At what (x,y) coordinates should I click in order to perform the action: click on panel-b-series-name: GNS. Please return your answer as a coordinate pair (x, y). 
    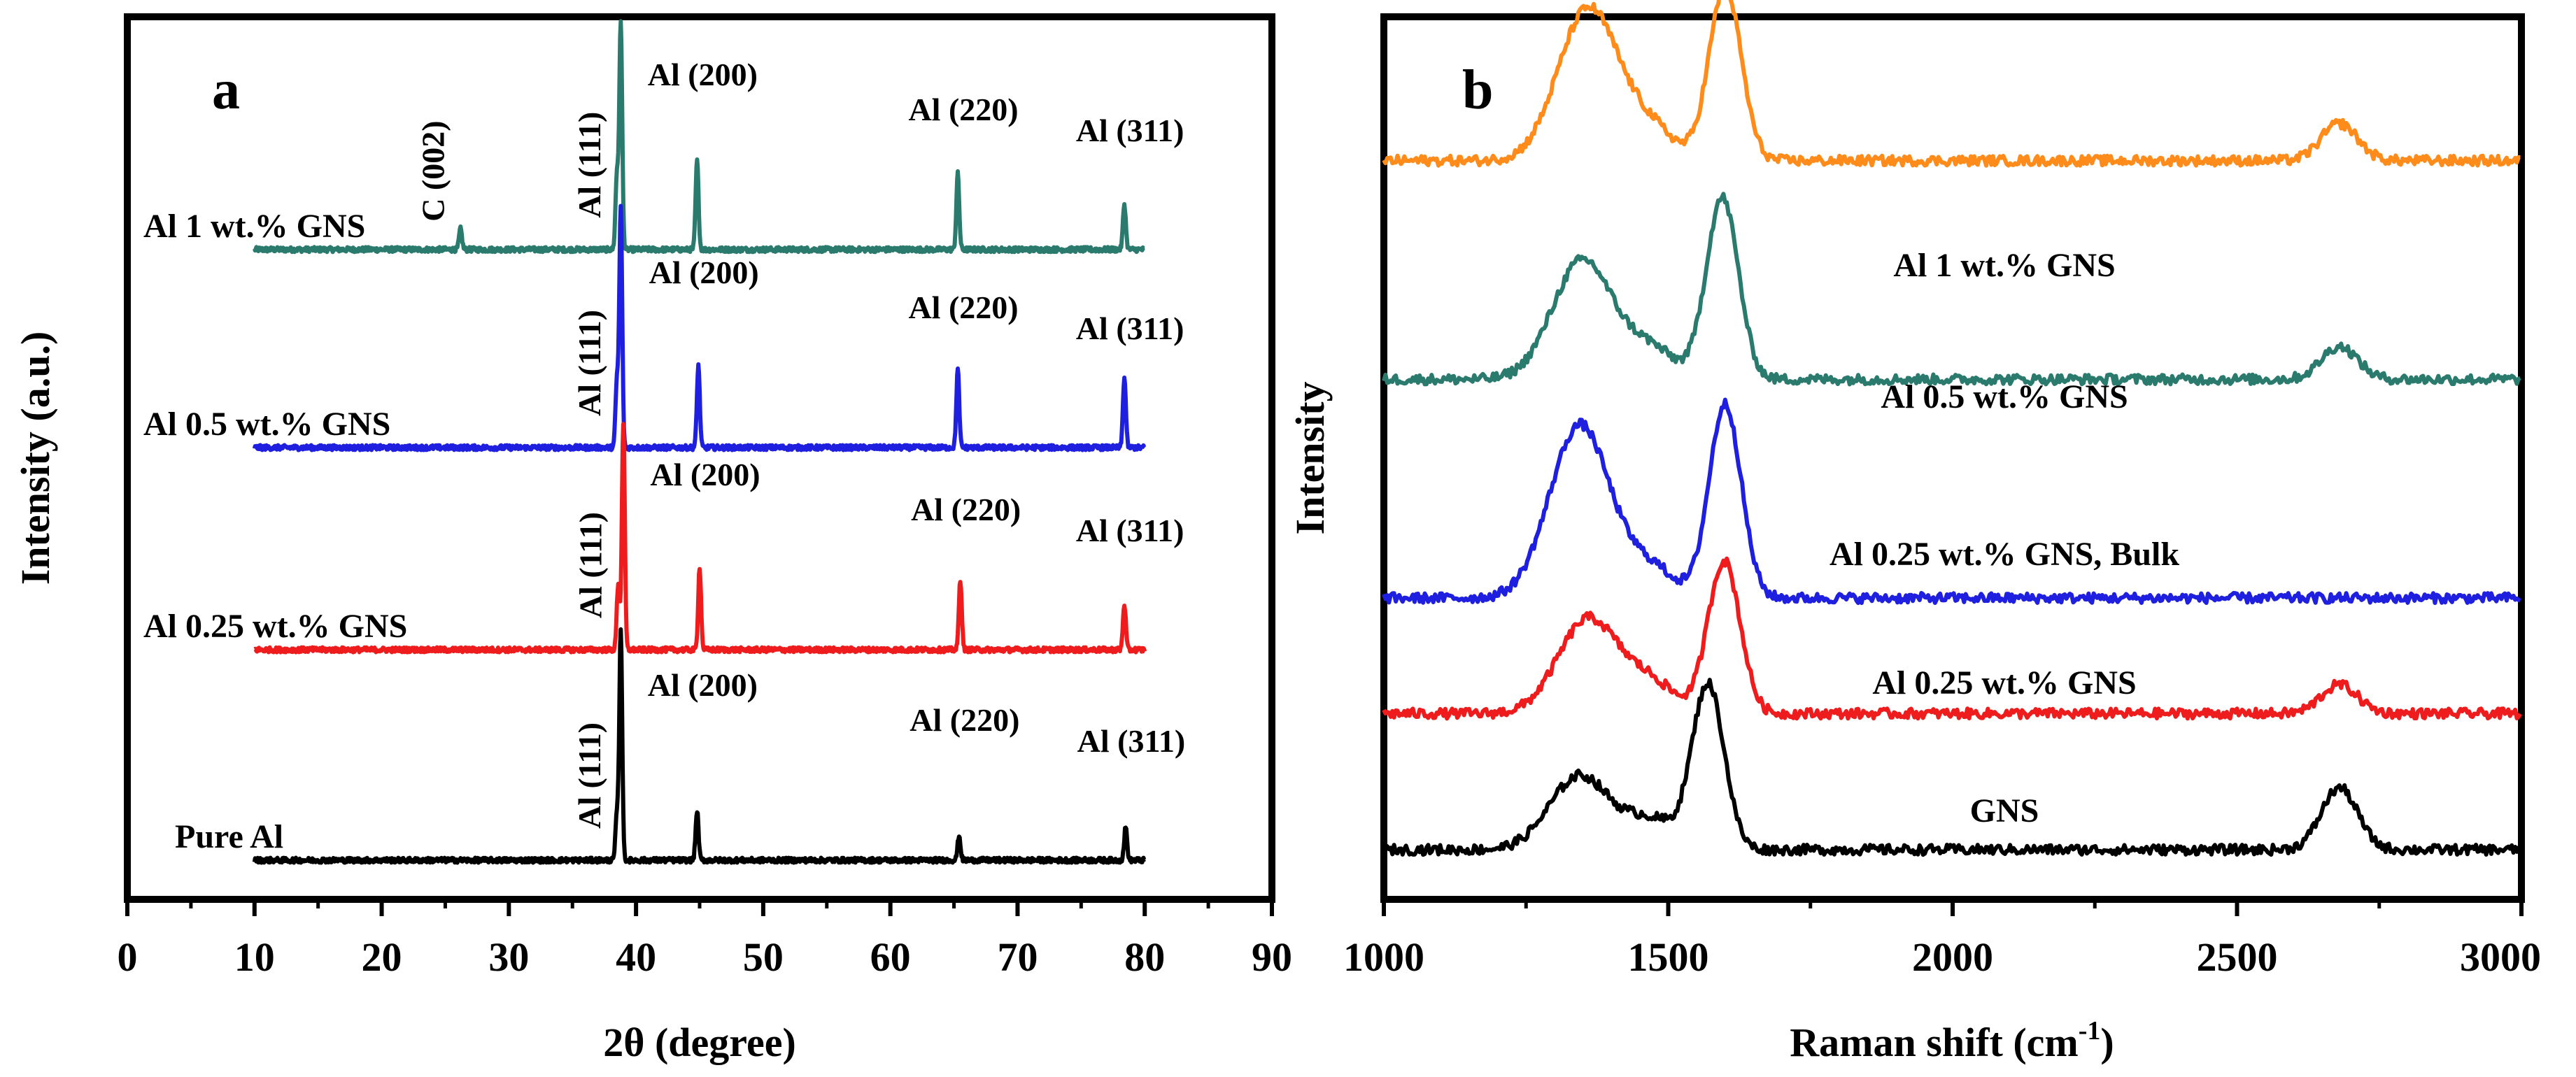
    Looking at the image, I should click on (2004, 811).